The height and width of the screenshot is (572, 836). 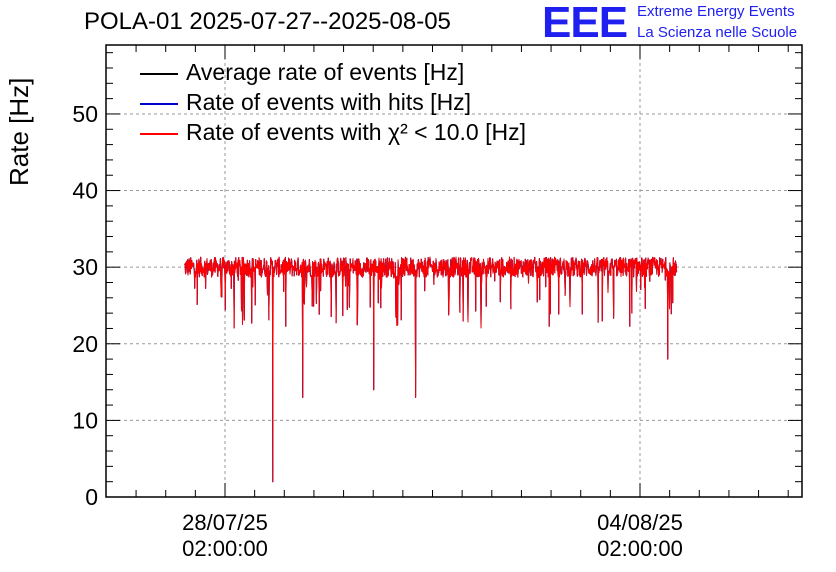 I want to click on x-tick-date-1: 28/07/25, so click(x=225, y=522).